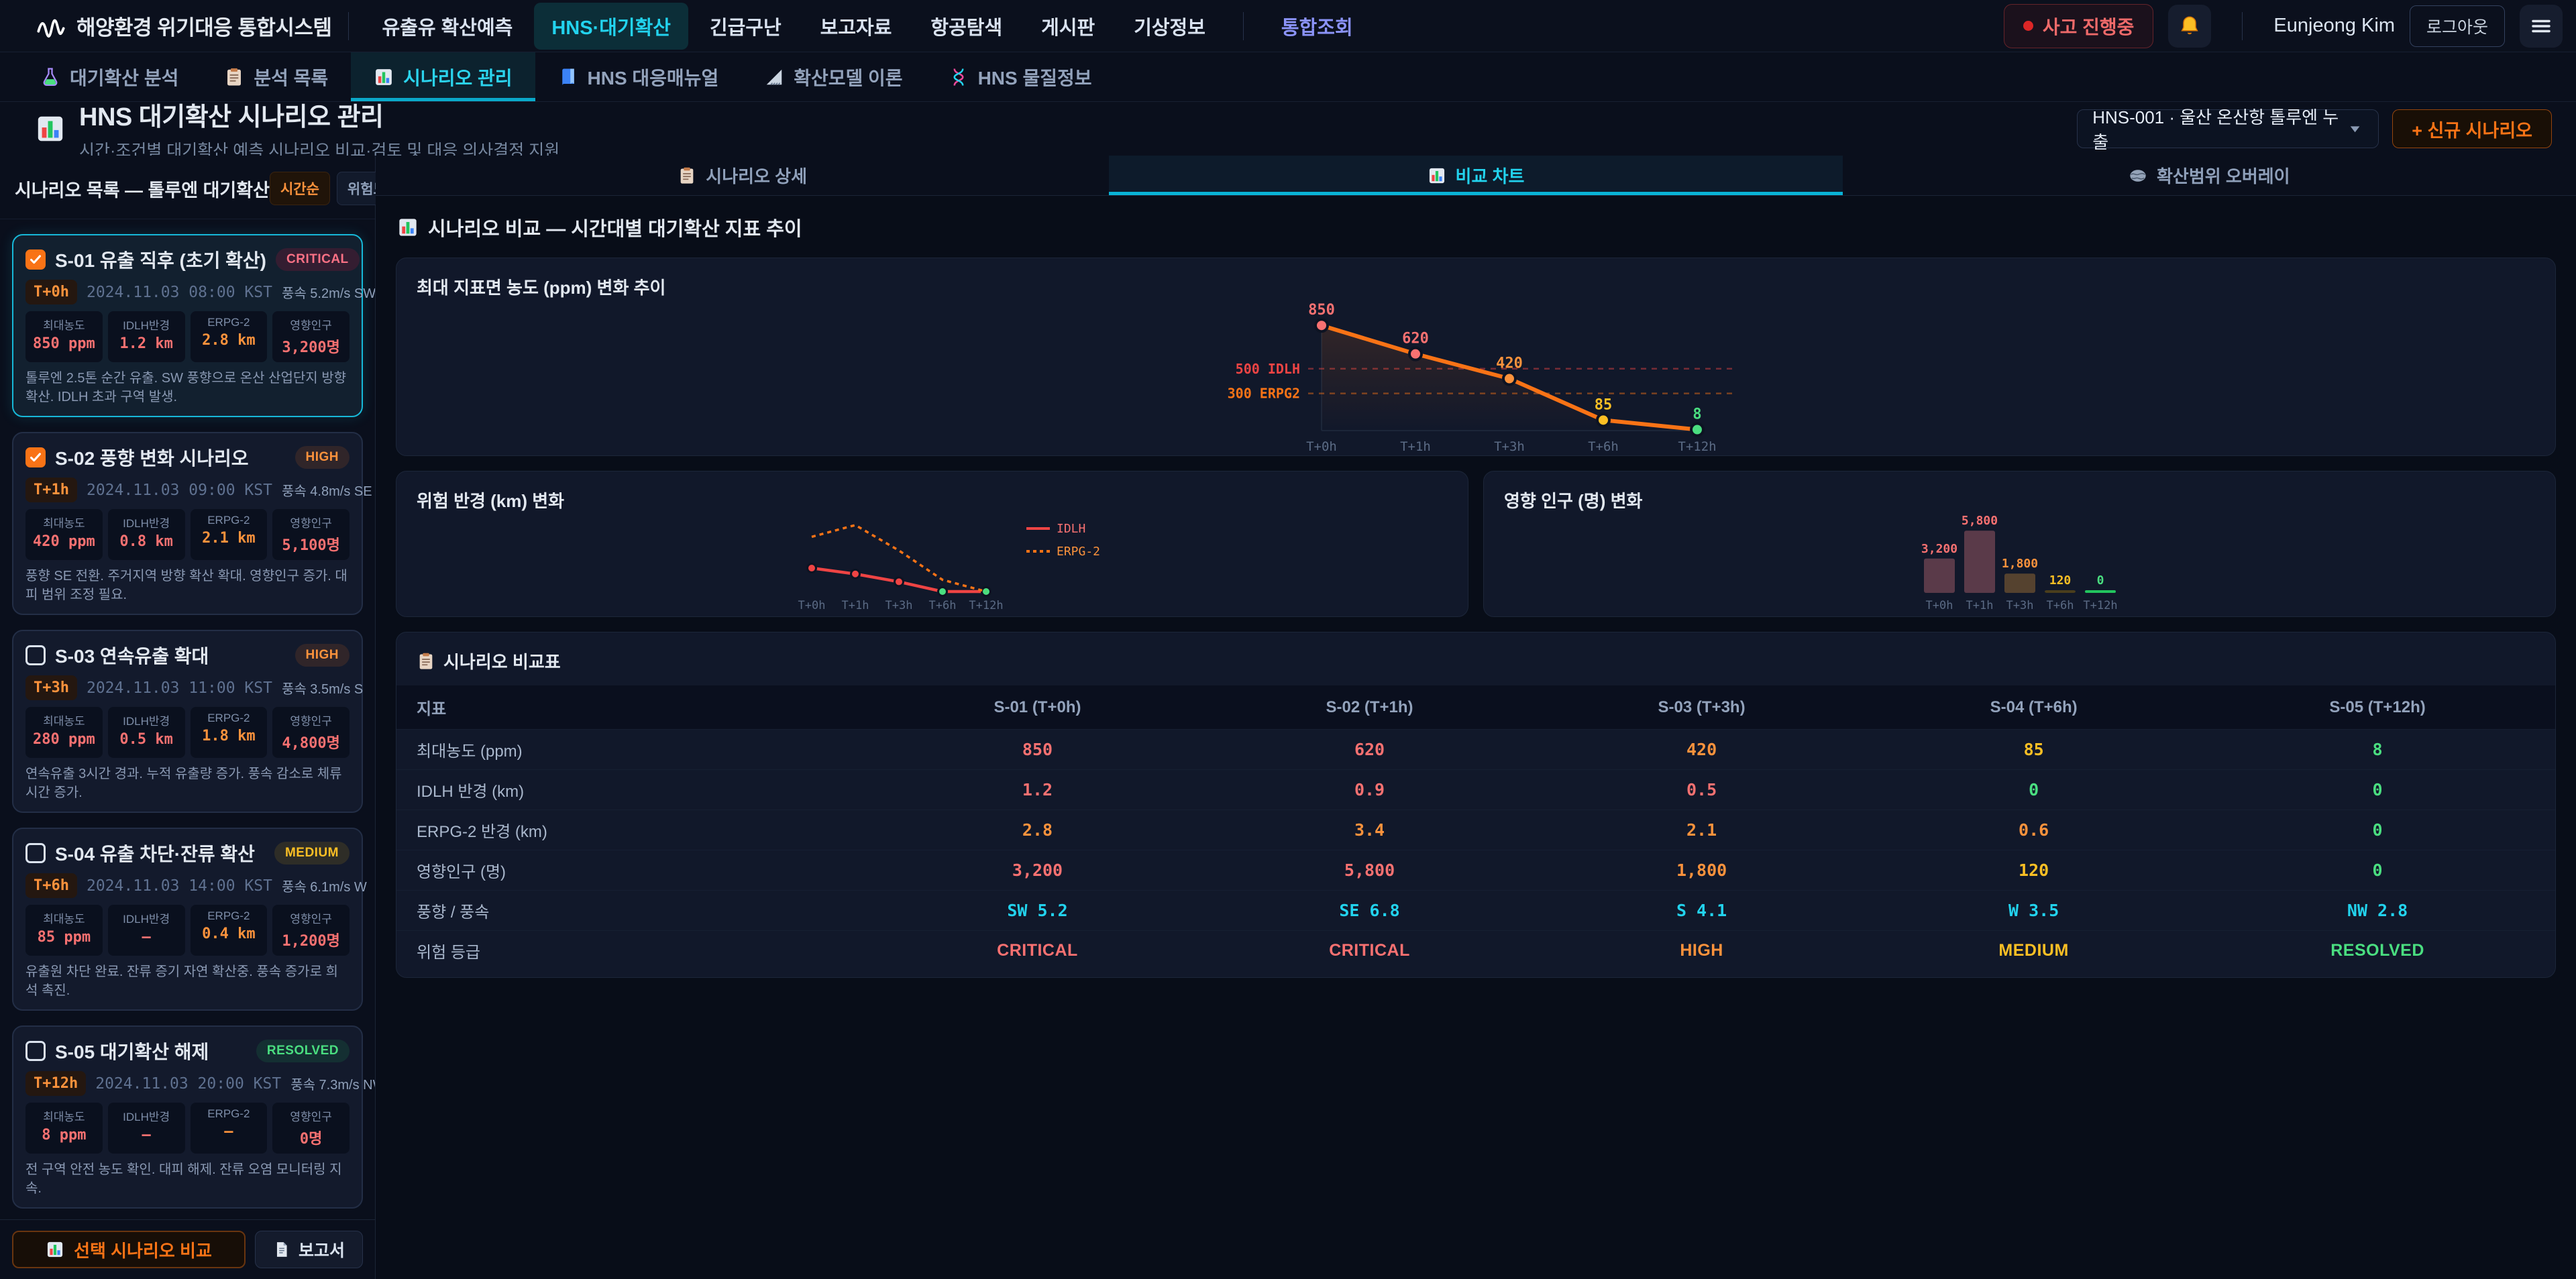  I want to click on column-header-scenario: S-03 (T+3h), so click(1702, 707).